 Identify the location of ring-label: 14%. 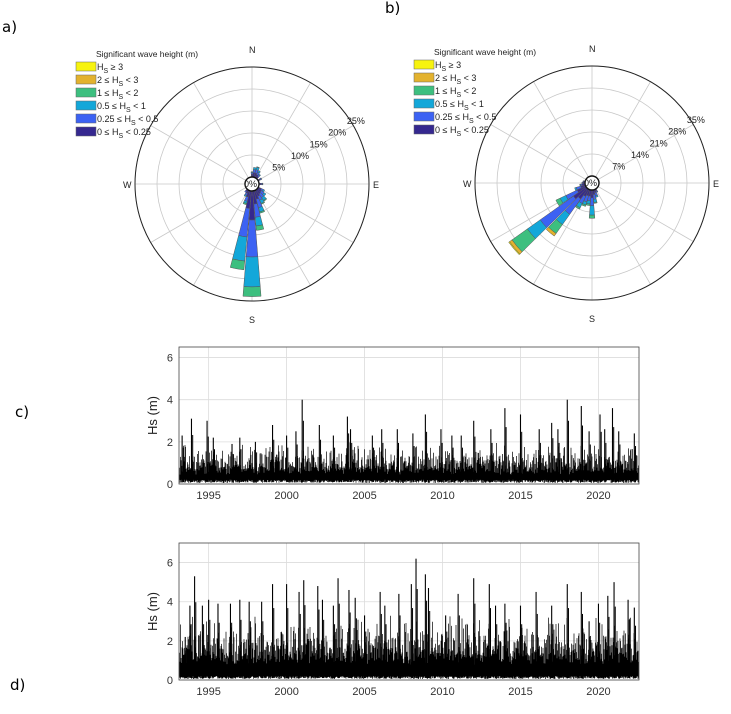
(640, 155).